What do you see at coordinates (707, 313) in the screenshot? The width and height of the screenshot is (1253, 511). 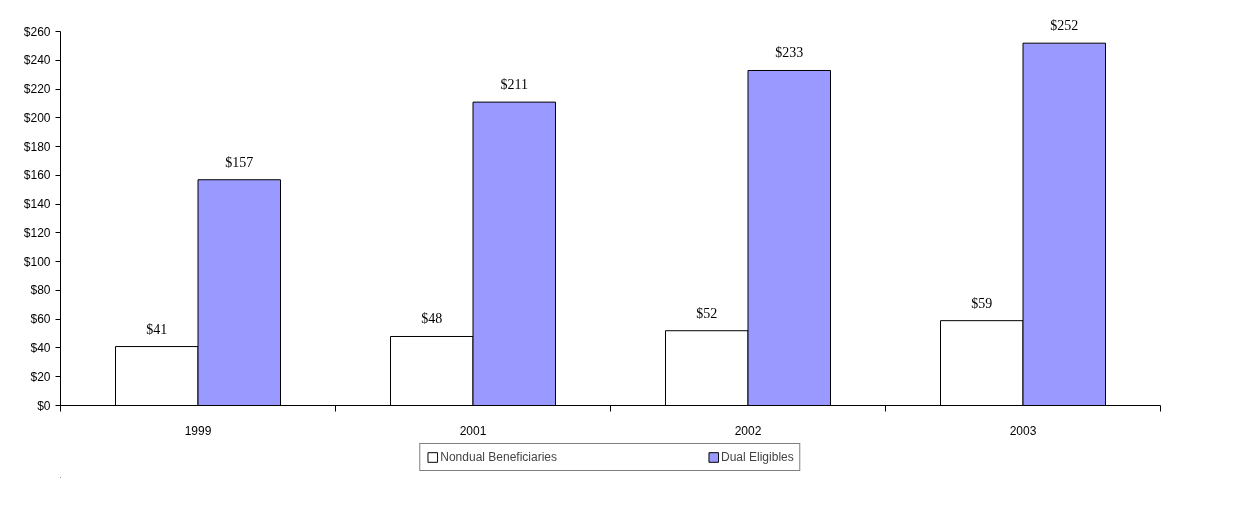 I see `data-label: $52` at bounding box center [707, 313].